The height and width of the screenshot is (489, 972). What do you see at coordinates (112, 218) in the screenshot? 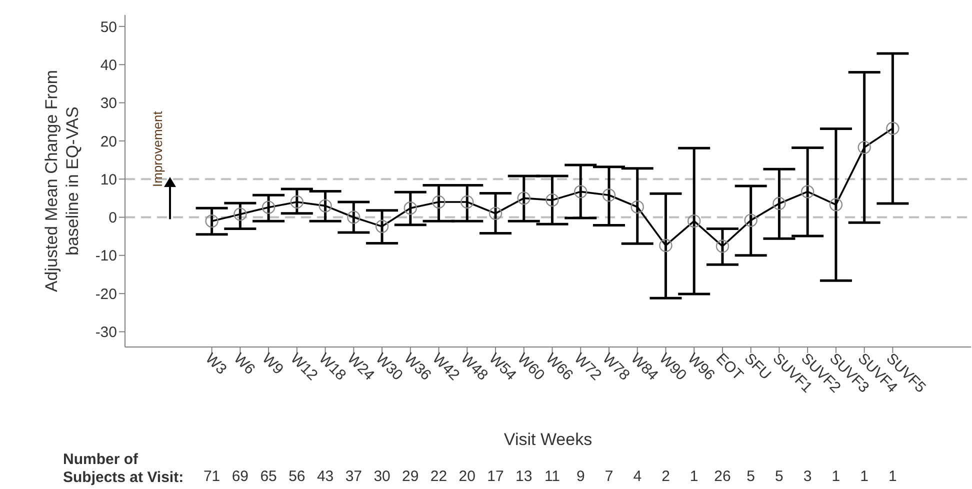
I see `y-tick-label: 0` at bounding box center [112, 218].